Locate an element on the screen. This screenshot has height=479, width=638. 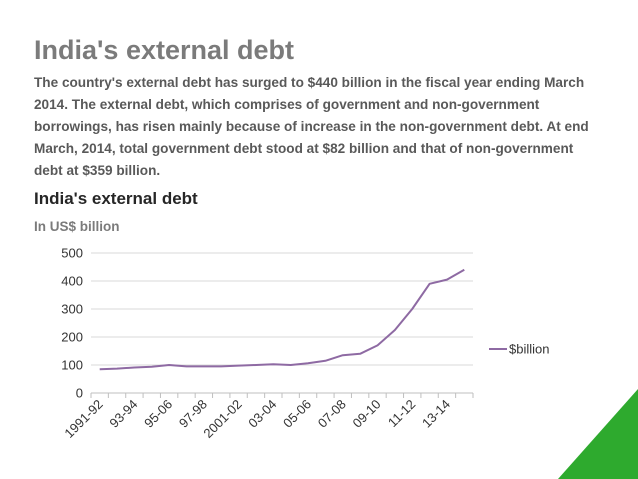
chart-subtitle: In US$ billion is located at coordinates (77, 226).